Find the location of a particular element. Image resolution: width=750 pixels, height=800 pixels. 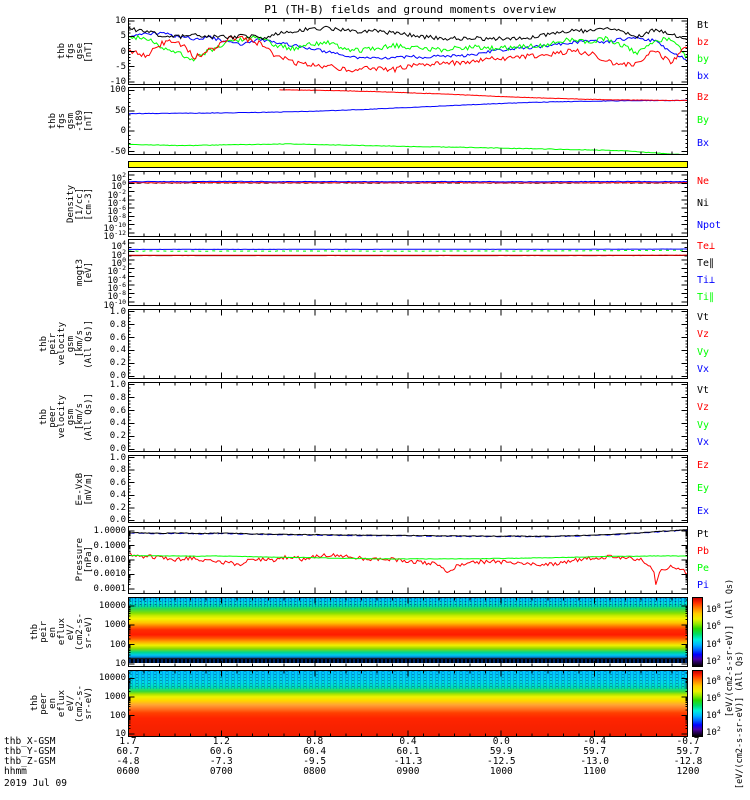

axis-row-value: -7.3 is located at coordinates (221, 761).